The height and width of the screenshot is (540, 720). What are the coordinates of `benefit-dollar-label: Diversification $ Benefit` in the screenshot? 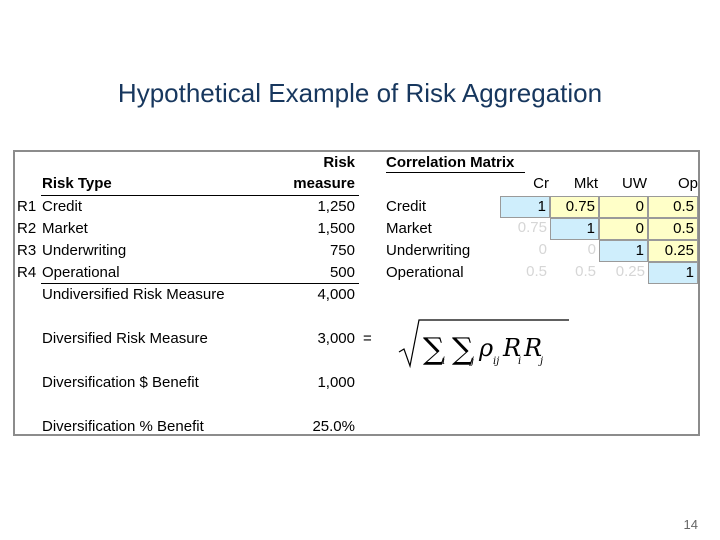 It's located at (120, 382).